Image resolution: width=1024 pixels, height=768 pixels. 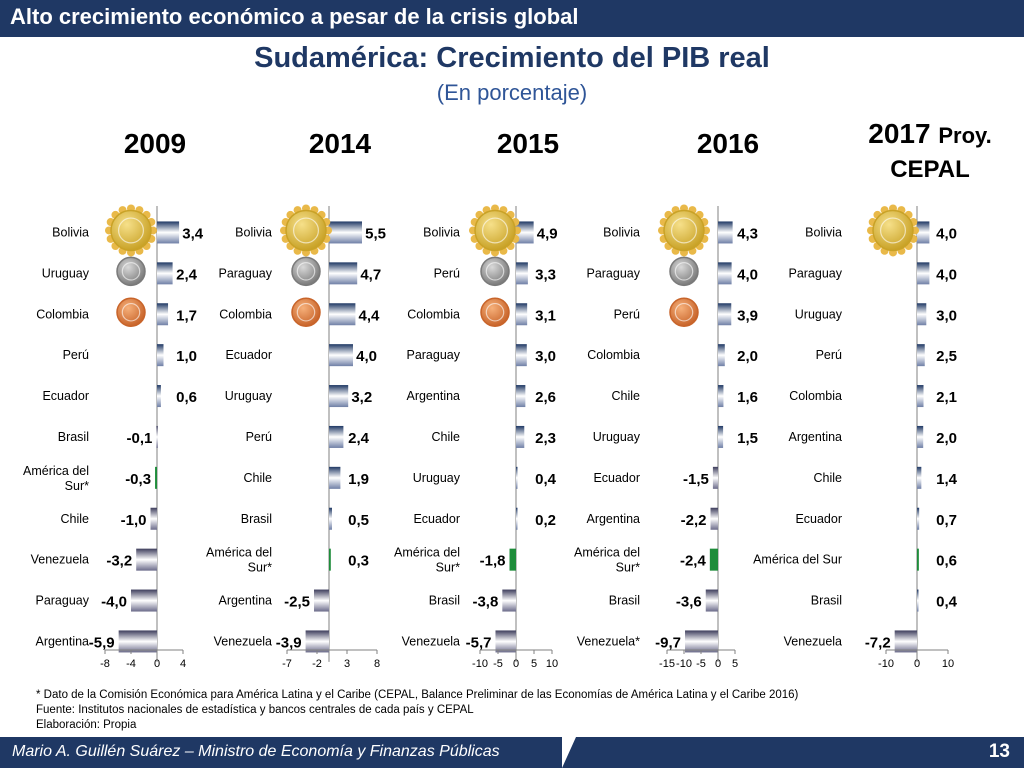 What do you see at coordinates (102, 642) in the screenshot?
I see `value-label: -5,9` at bounding box center [102, 642].